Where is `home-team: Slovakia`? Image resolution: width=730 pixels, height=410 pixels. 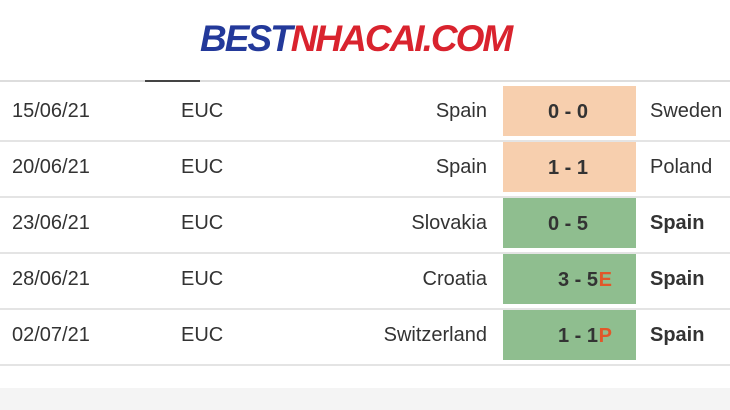 home-team: Slovakia is located at coordinates (449, 223).